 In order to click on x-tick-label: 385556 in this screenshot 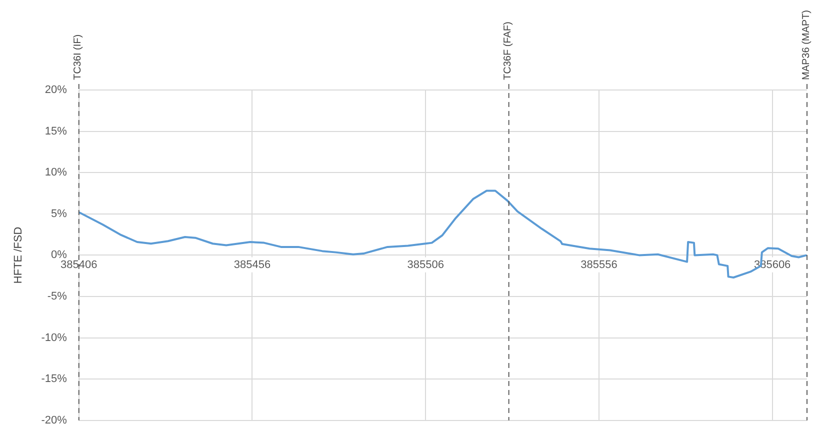, I will do `click(599, 264)`.